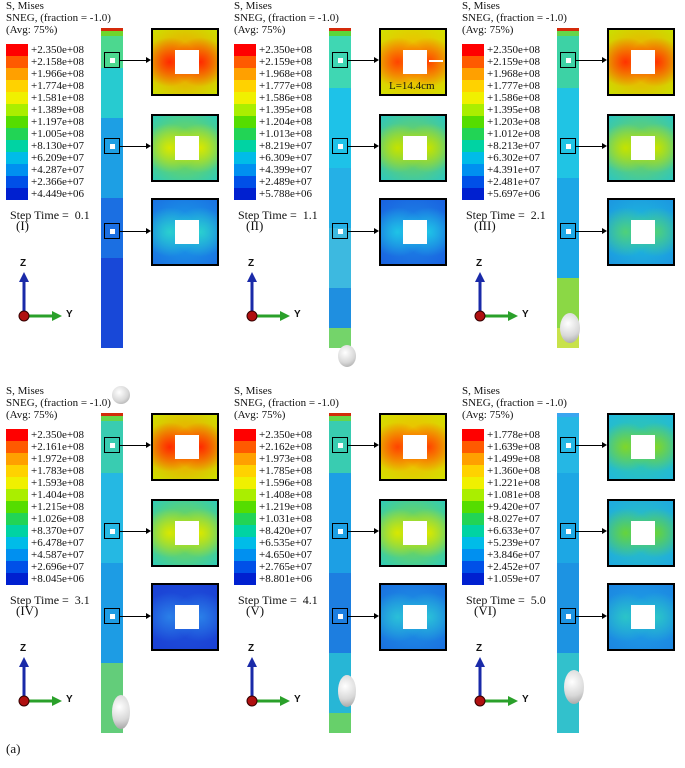 The width and height of the screenshot is (685, 768). Describe the element at coordinates (58, 507) in the screenshot. I see `legend-value: +1.215e+08` at that location.